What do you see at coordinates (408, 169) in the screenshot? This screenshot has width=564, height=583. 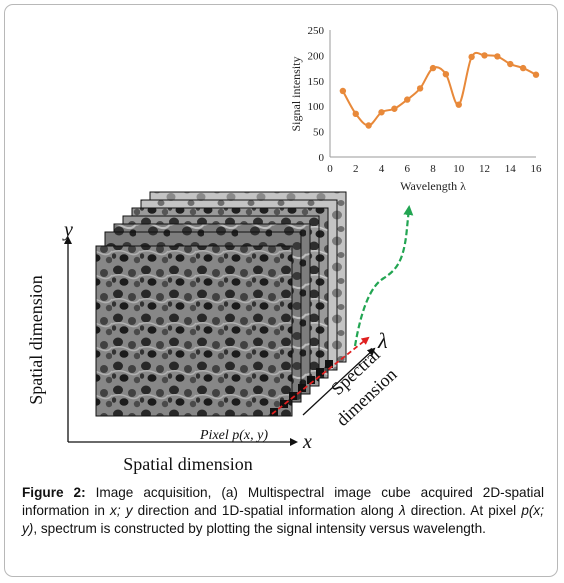 I see `chart-x-tick-label: 6` at bounding box center [408, 169].